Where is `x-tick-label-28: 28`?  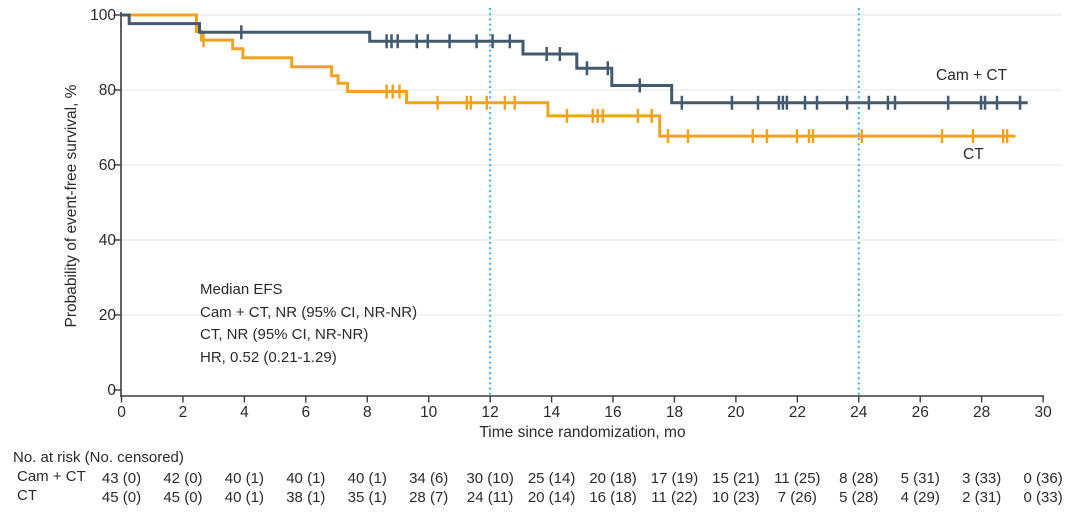 x-tick-label-28: 28 is located at coordinates (981, 412).